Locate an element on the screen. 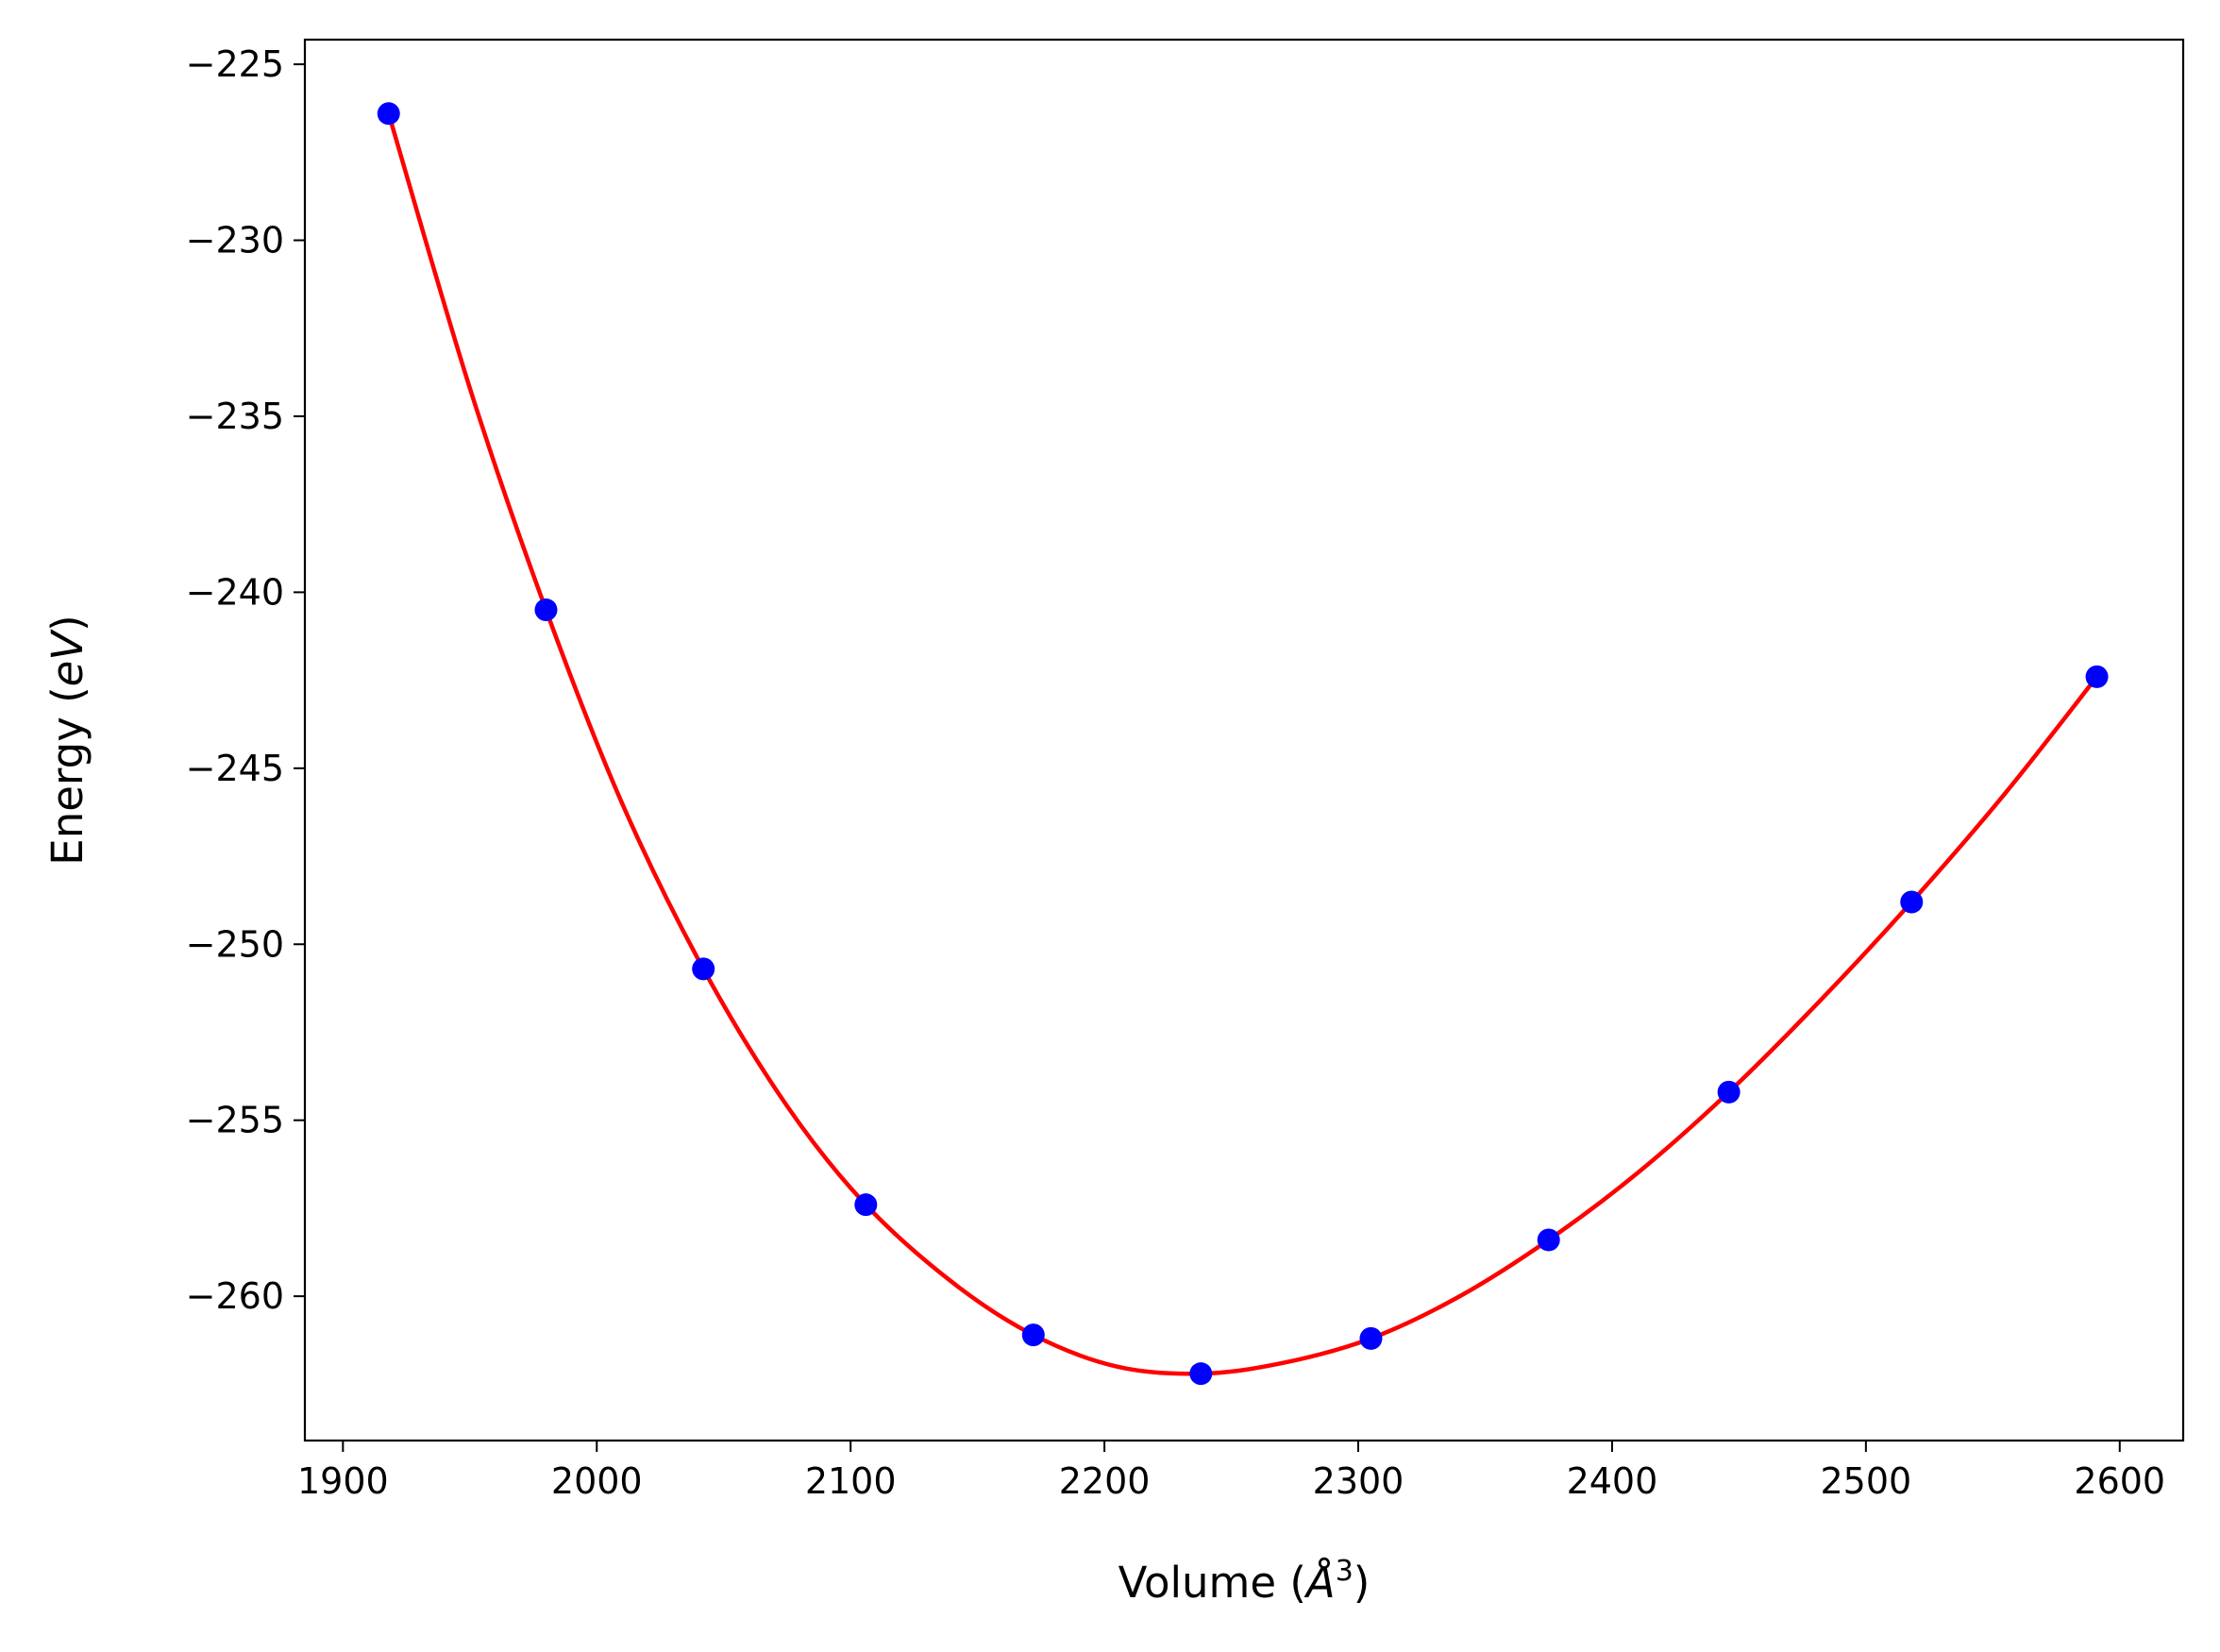  y-axis-label: Energy (eV) is located at coordinates (67, 740).